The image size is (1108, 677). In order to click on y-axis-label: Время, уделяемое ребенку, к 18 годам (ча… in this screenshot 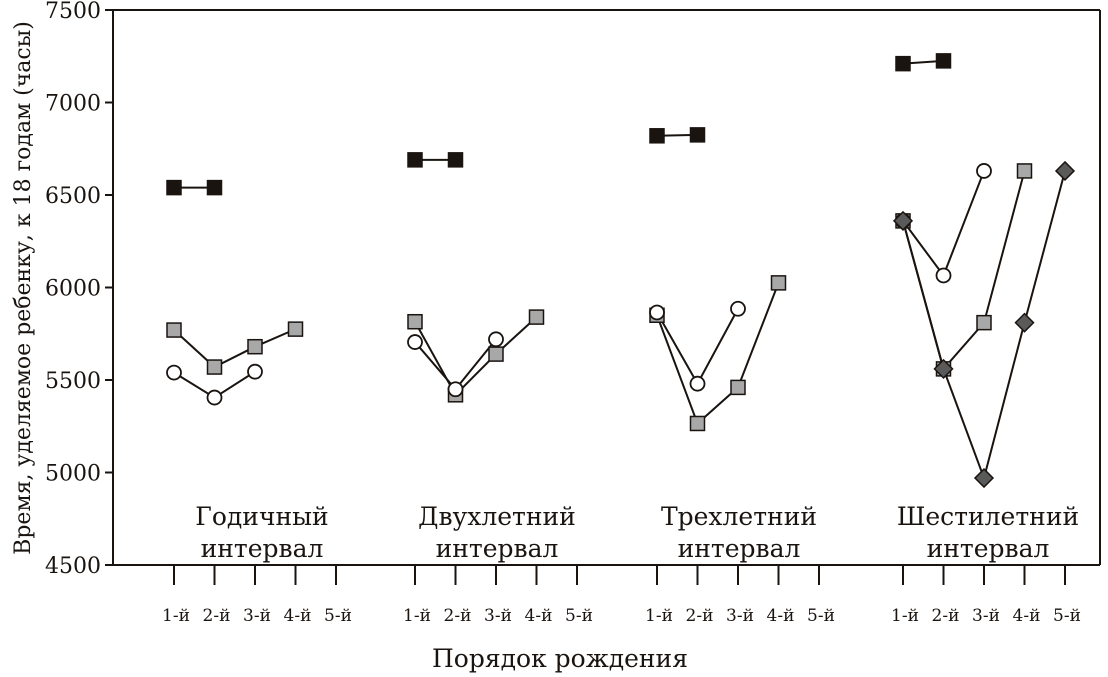, I will do `click(23, 288)`.